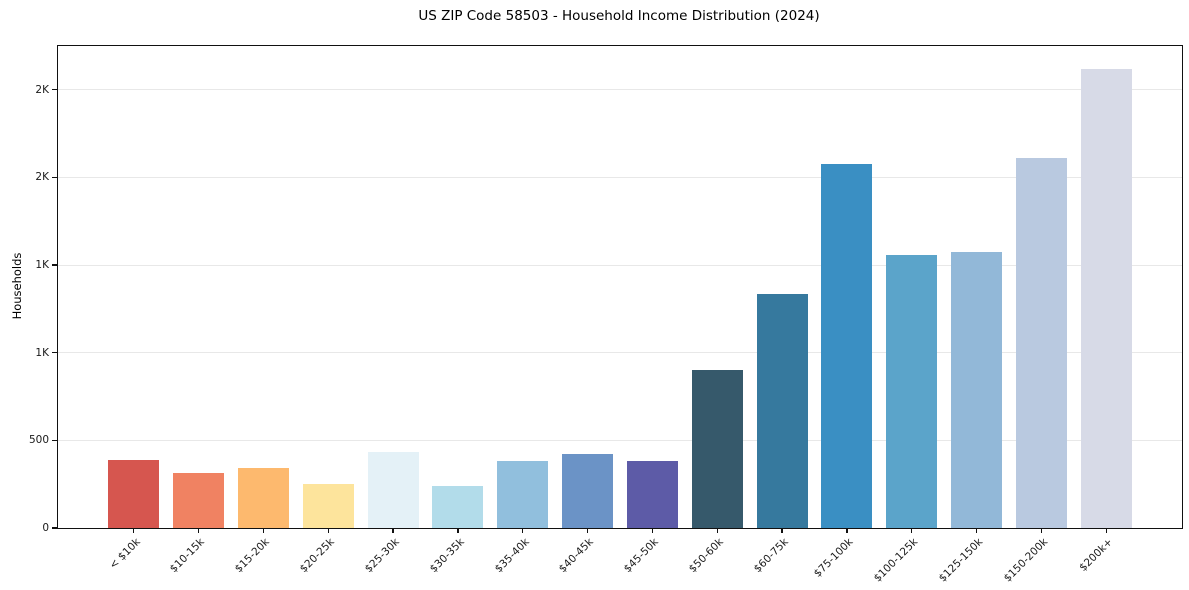  Describe the element at coordinates (771, 556) in the screenshot. I see `x-tick-label: $60-75k` at that location.